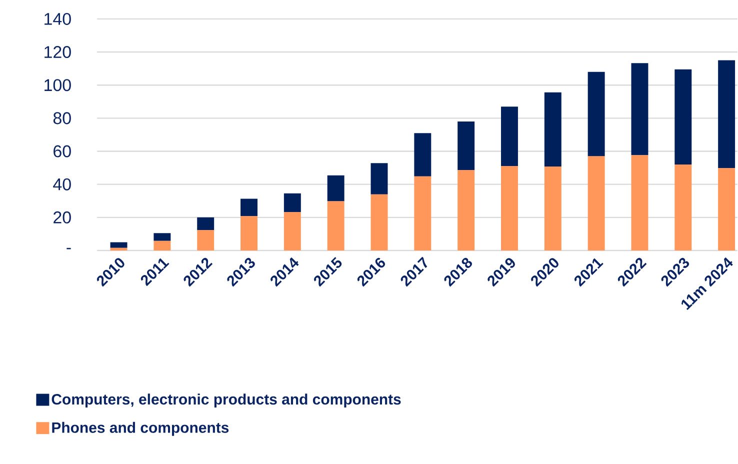  Describe the element at coordinates (62, 151) in the screenshot. I see `y-tick-label: 60` at that location.